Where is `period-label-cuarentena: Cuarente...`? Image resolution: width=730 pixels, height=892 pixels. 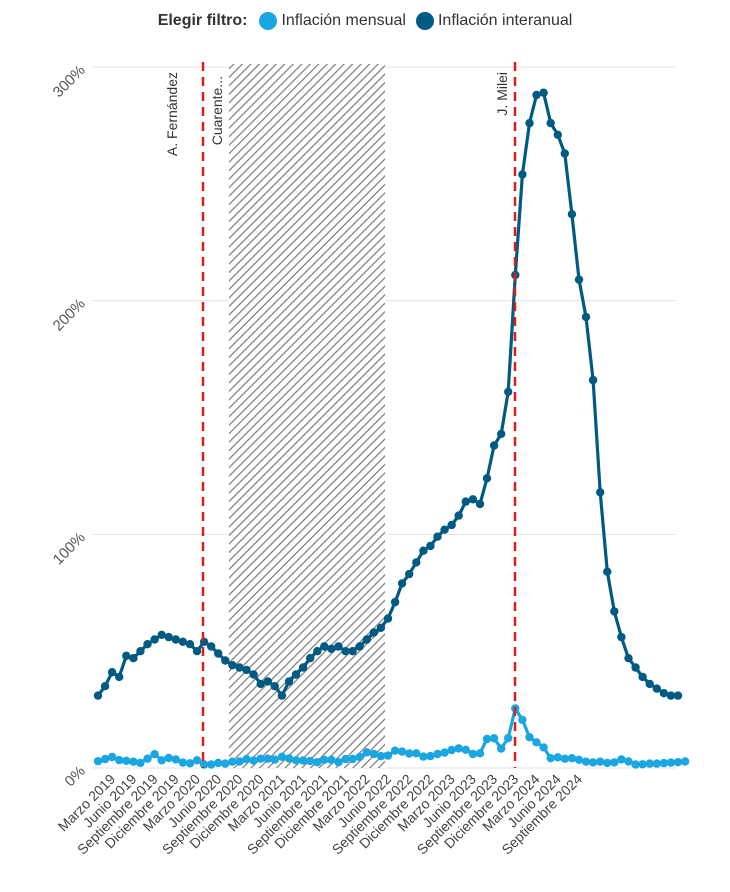 period-label-cuarentena: Cuarente... is located at coordinates (217, 110).